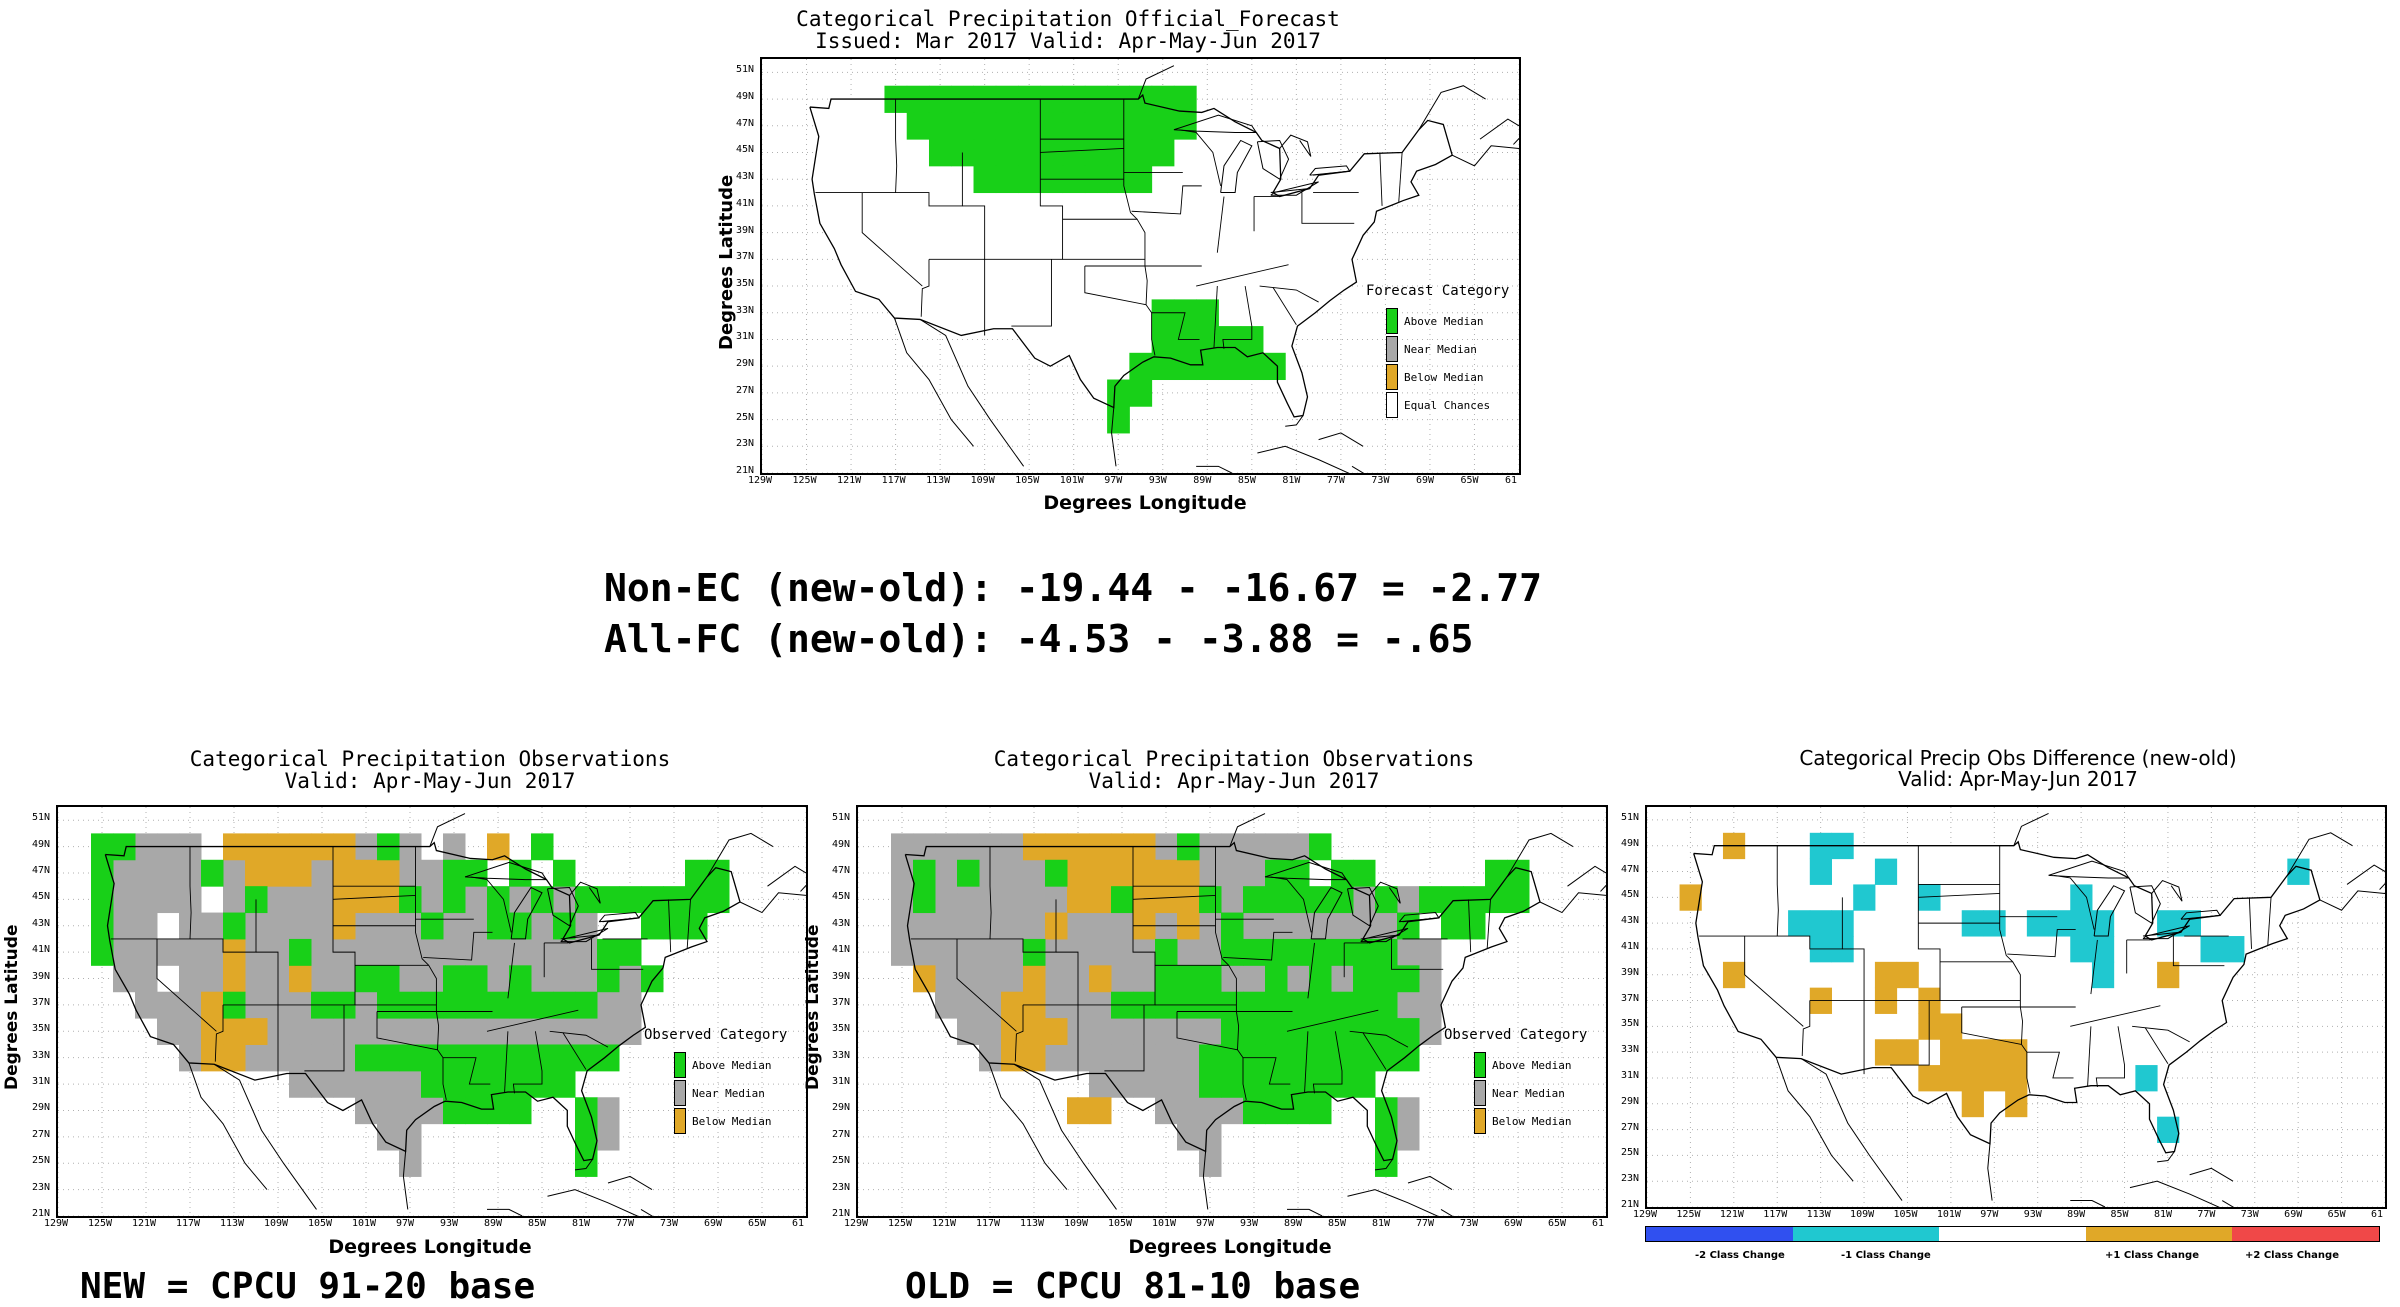 The image size is (2400, 1307). What do you see at coordinates (188, 1223) in the screenshot?
I see `lon-tick-label: 117W` at bounding box center [188, 1223].